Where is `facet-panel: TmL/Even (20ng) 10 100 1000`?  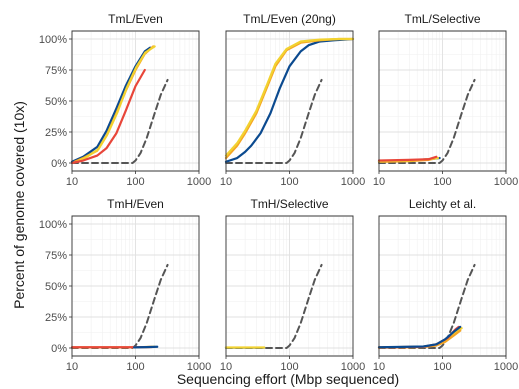
facet-panel: TmL/Even (20ng) 10 100 1000 is located at coordinates (292, 100).